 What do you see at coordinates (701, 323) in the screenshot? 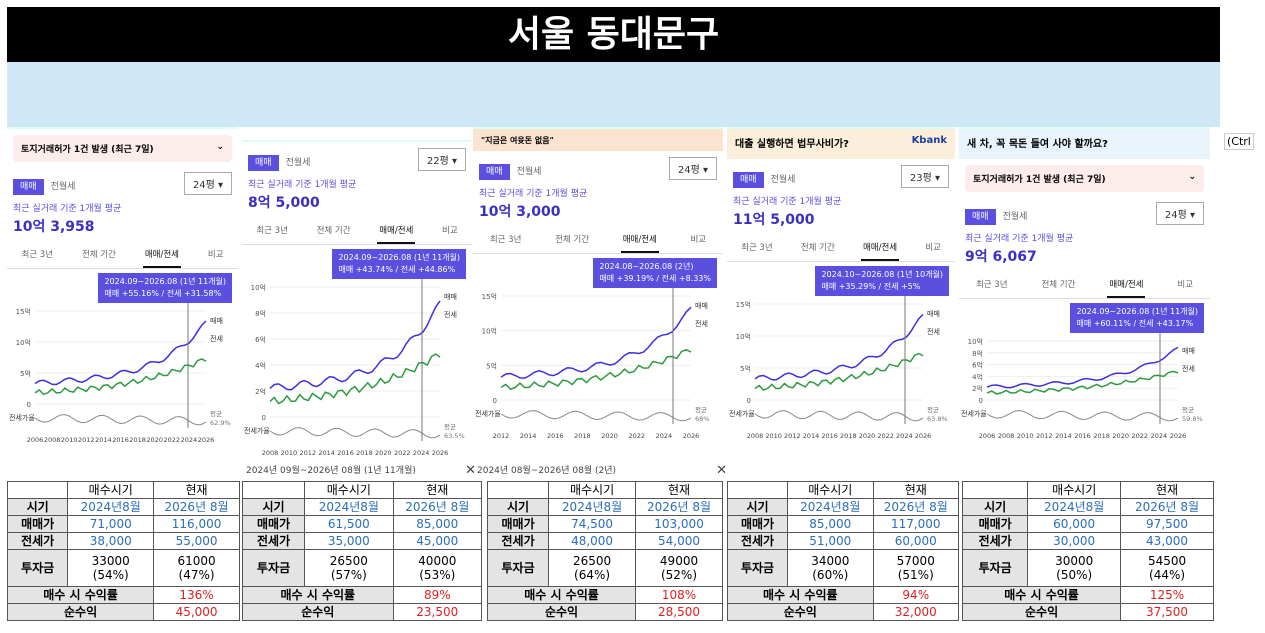
I see `legend-label: 전세` at bounding box center [701, 323].